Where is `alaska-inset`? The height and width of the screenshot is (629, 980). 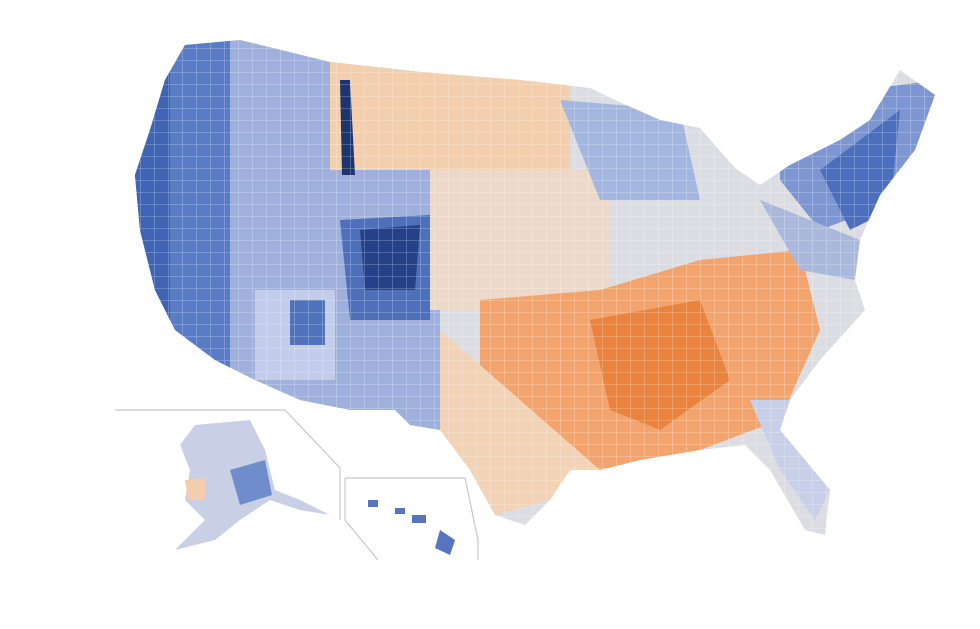 alaska-inset is located at coordinates (228, 479).